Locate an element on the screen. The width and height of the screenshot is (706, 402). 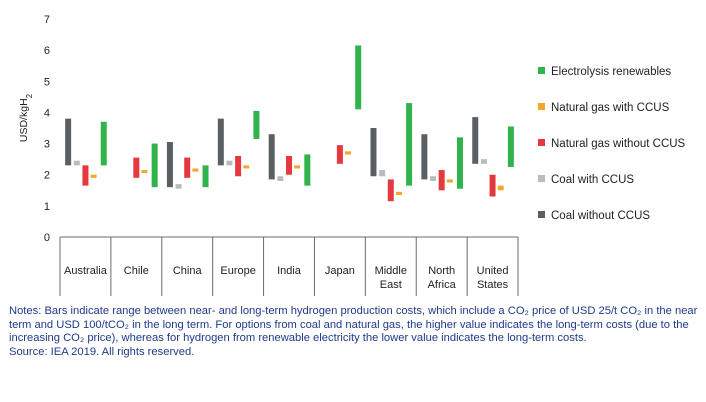
bar-coal-without-ccus-china is located at coordinates (169, 165).